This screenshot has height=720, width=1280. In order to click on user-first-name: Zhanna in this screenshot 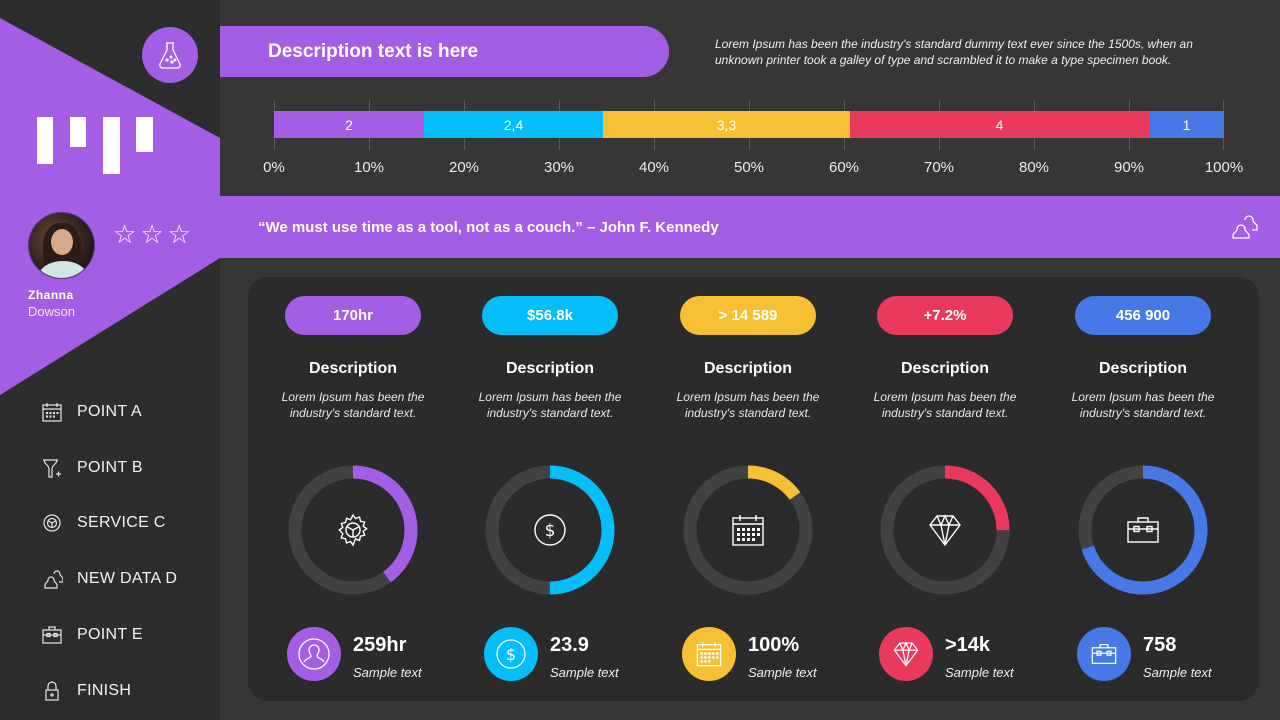, I will do `click(51, 295)`.